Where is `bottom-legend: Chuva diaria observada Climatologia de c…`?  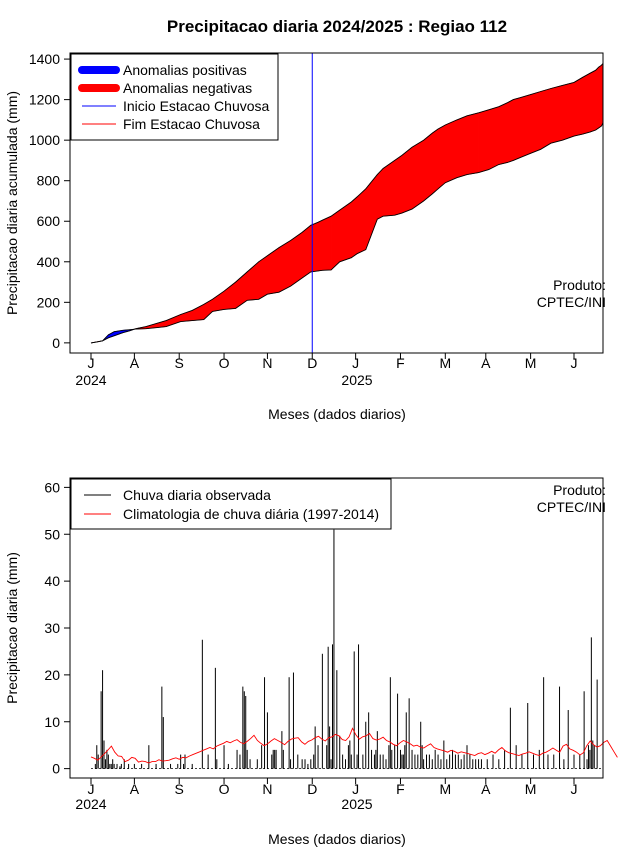
bottom-legend: Chuva diaria observada Climatologia de c… is located at coordinates (231, 504).